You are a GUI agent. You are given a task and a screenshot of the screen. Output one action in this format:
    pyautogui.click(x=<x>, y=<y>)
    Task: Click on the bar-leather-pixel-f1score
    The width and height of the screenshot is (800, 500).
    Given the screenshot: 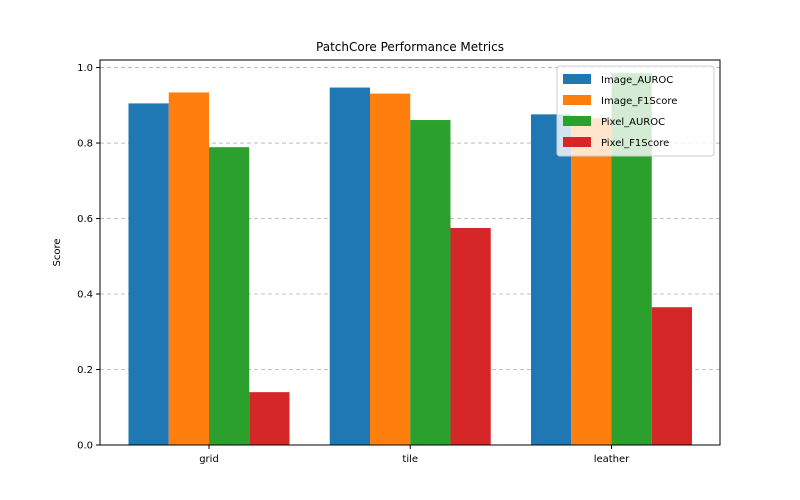 What is the action you would take?
    pyautogui.click(x=671, y=376)
    